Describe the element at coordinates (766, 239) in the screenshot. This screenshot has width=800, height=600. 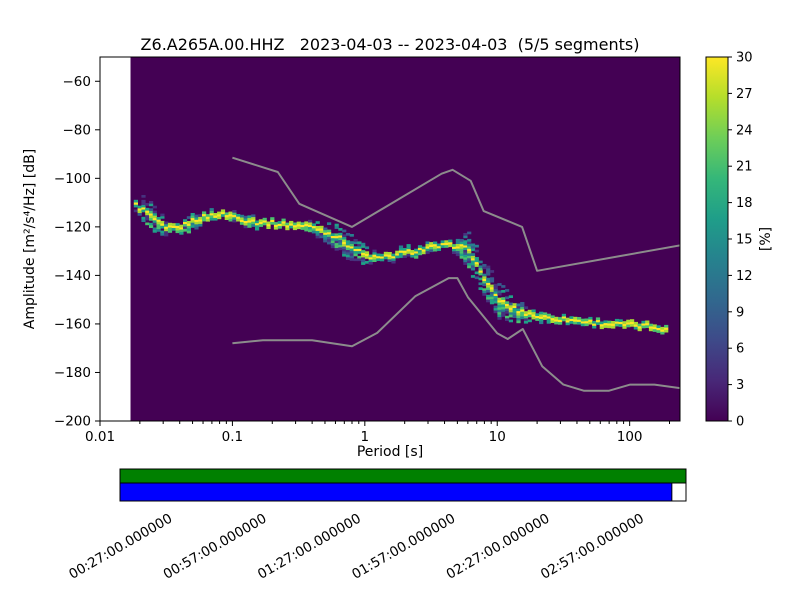
I see `colorbar-label: [%]` at that location.